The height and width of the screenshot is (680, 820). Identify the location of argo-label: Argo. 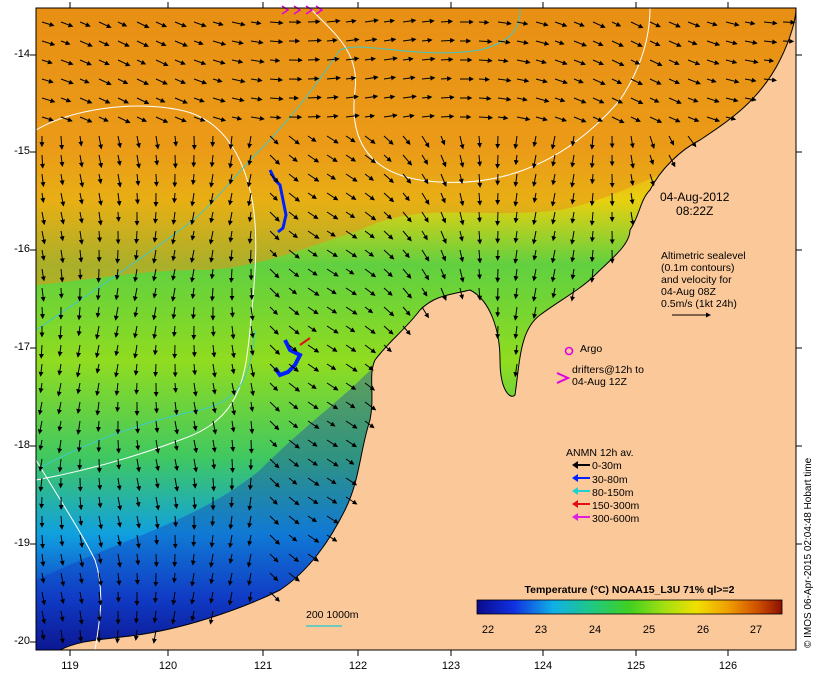
(591, 349).